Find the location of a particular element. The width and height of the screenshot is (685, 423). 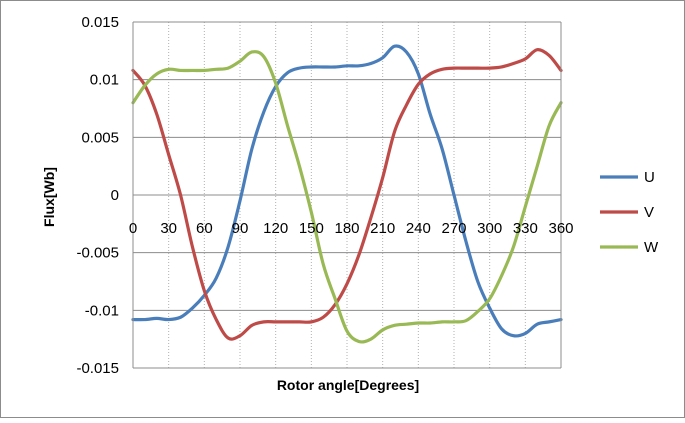

x-axis-title: Rotor angle[Degrees] is located at coordinates (348, 385).